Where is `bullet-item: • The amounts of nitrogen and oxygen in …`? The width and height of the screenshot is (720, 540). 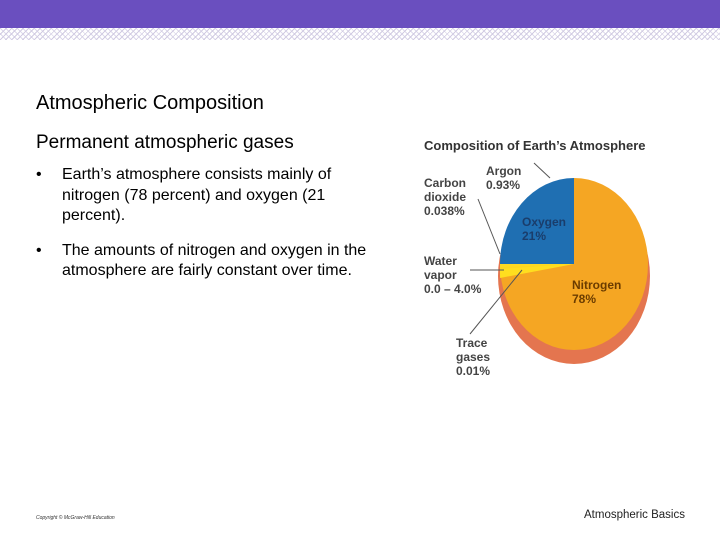
bullet-item: • The amounts of nitrogen and oxygen in … is located at coordinates (208, 261).